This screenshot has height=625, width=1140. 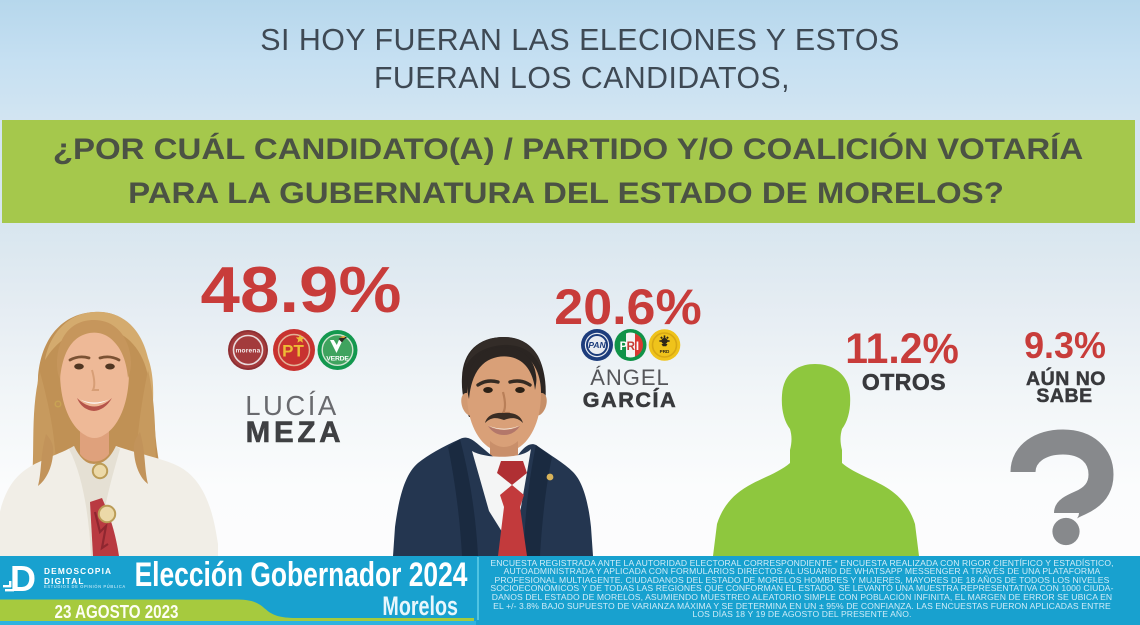 I want to click on svg-text: PT, so click(x=293, y=351).